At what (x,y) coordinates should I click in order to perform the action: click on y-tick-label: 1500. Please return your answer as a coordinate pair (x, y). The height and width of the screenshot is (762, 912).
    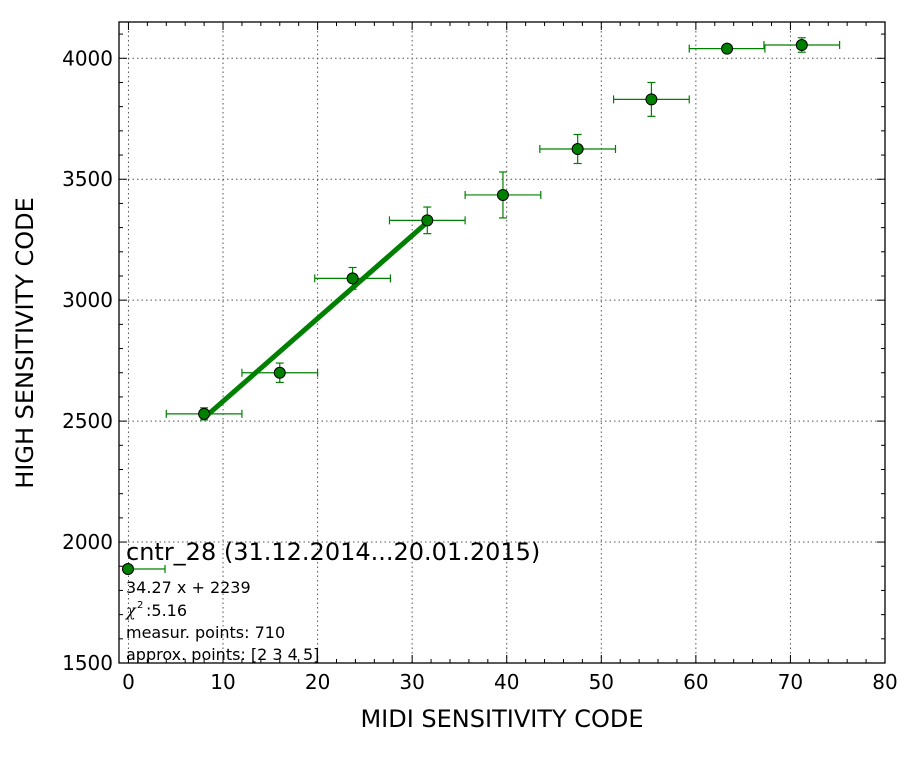
    Looking at the image, I should click on (87, 663).